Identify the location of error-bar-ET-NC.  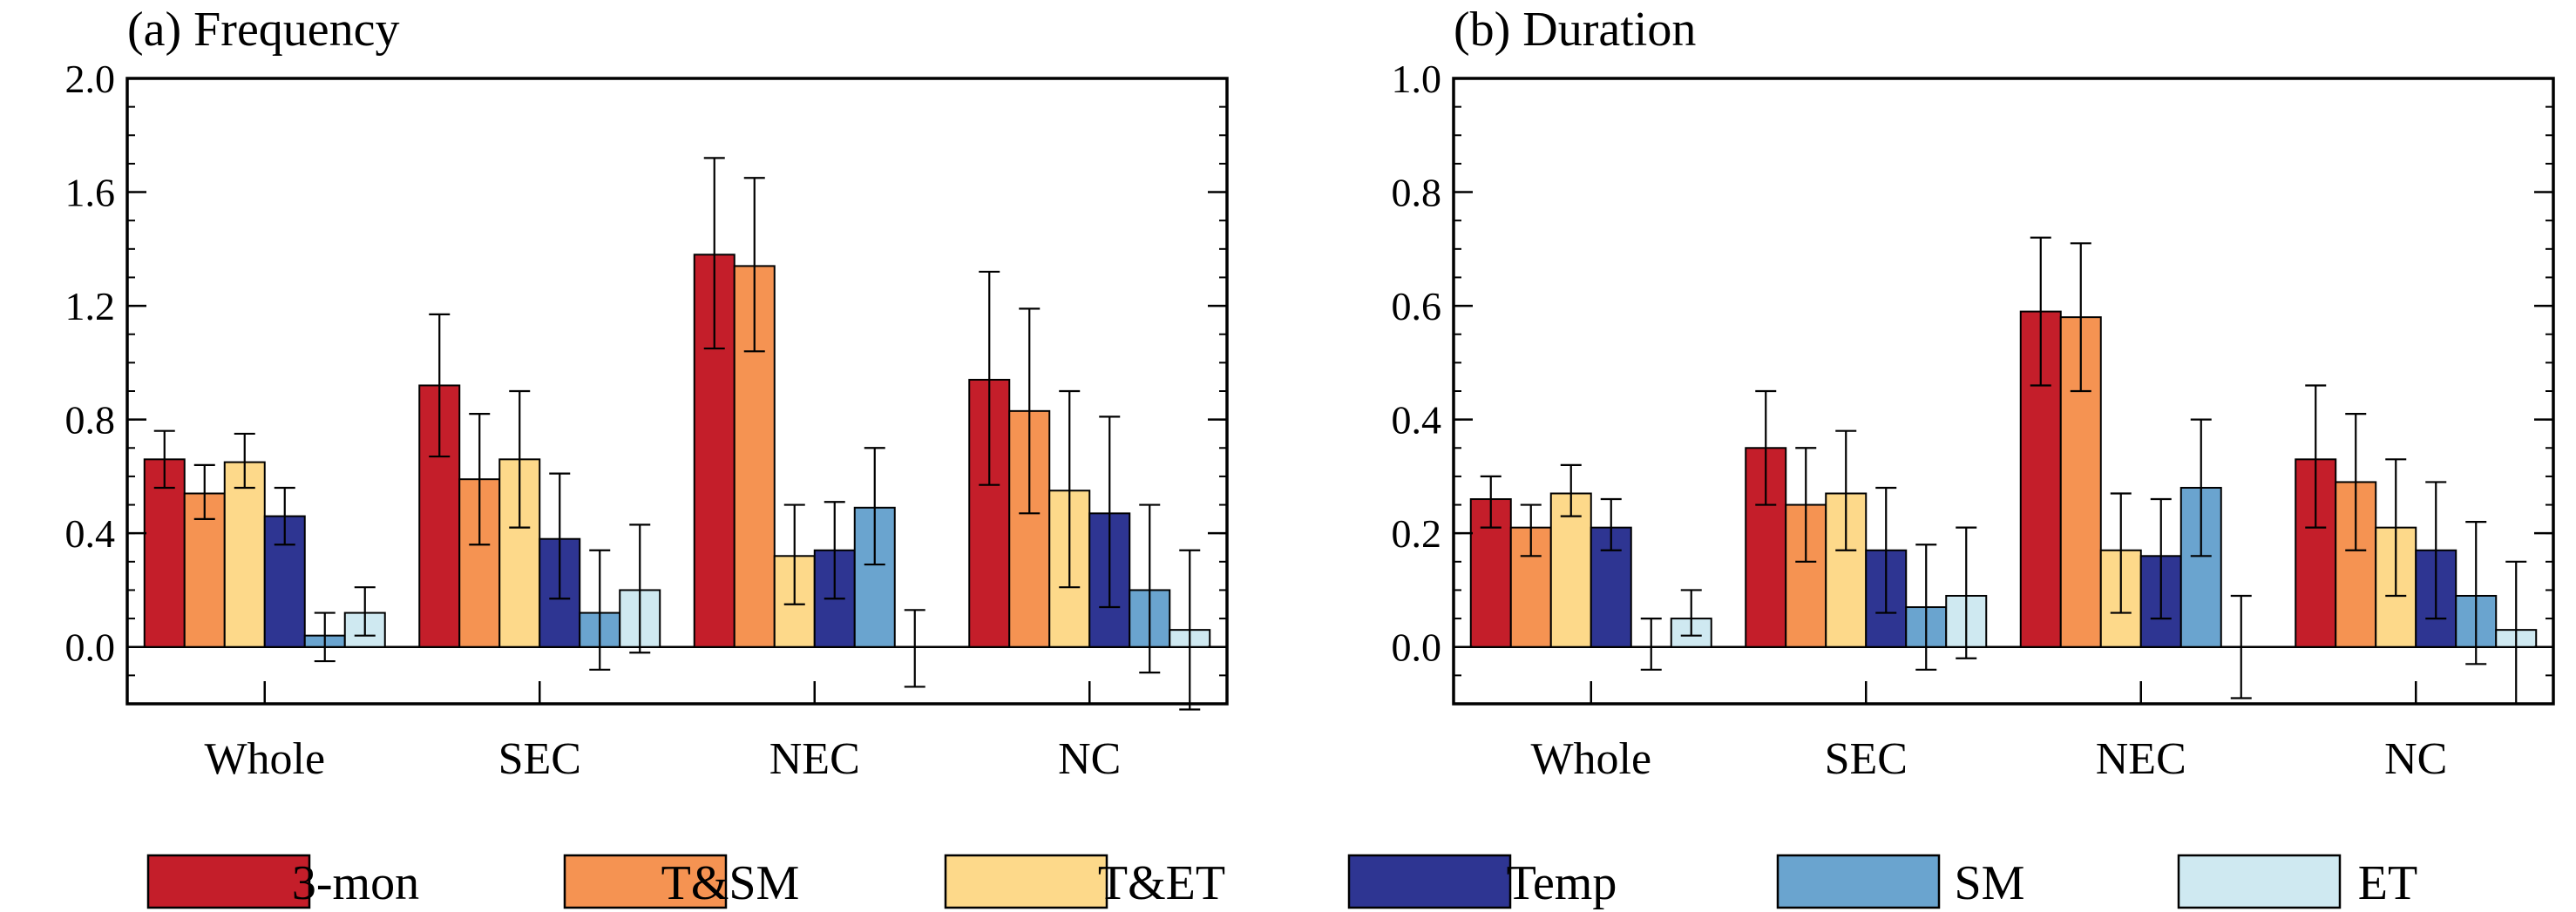
(1190, 630).